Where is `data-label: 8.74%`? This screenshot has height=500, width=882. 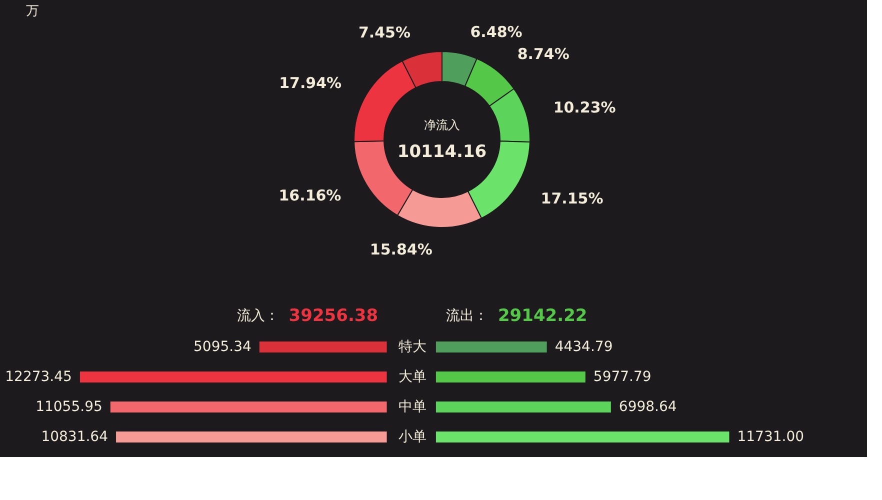 data-label: 8.74% is located at coordinates (543, 54).